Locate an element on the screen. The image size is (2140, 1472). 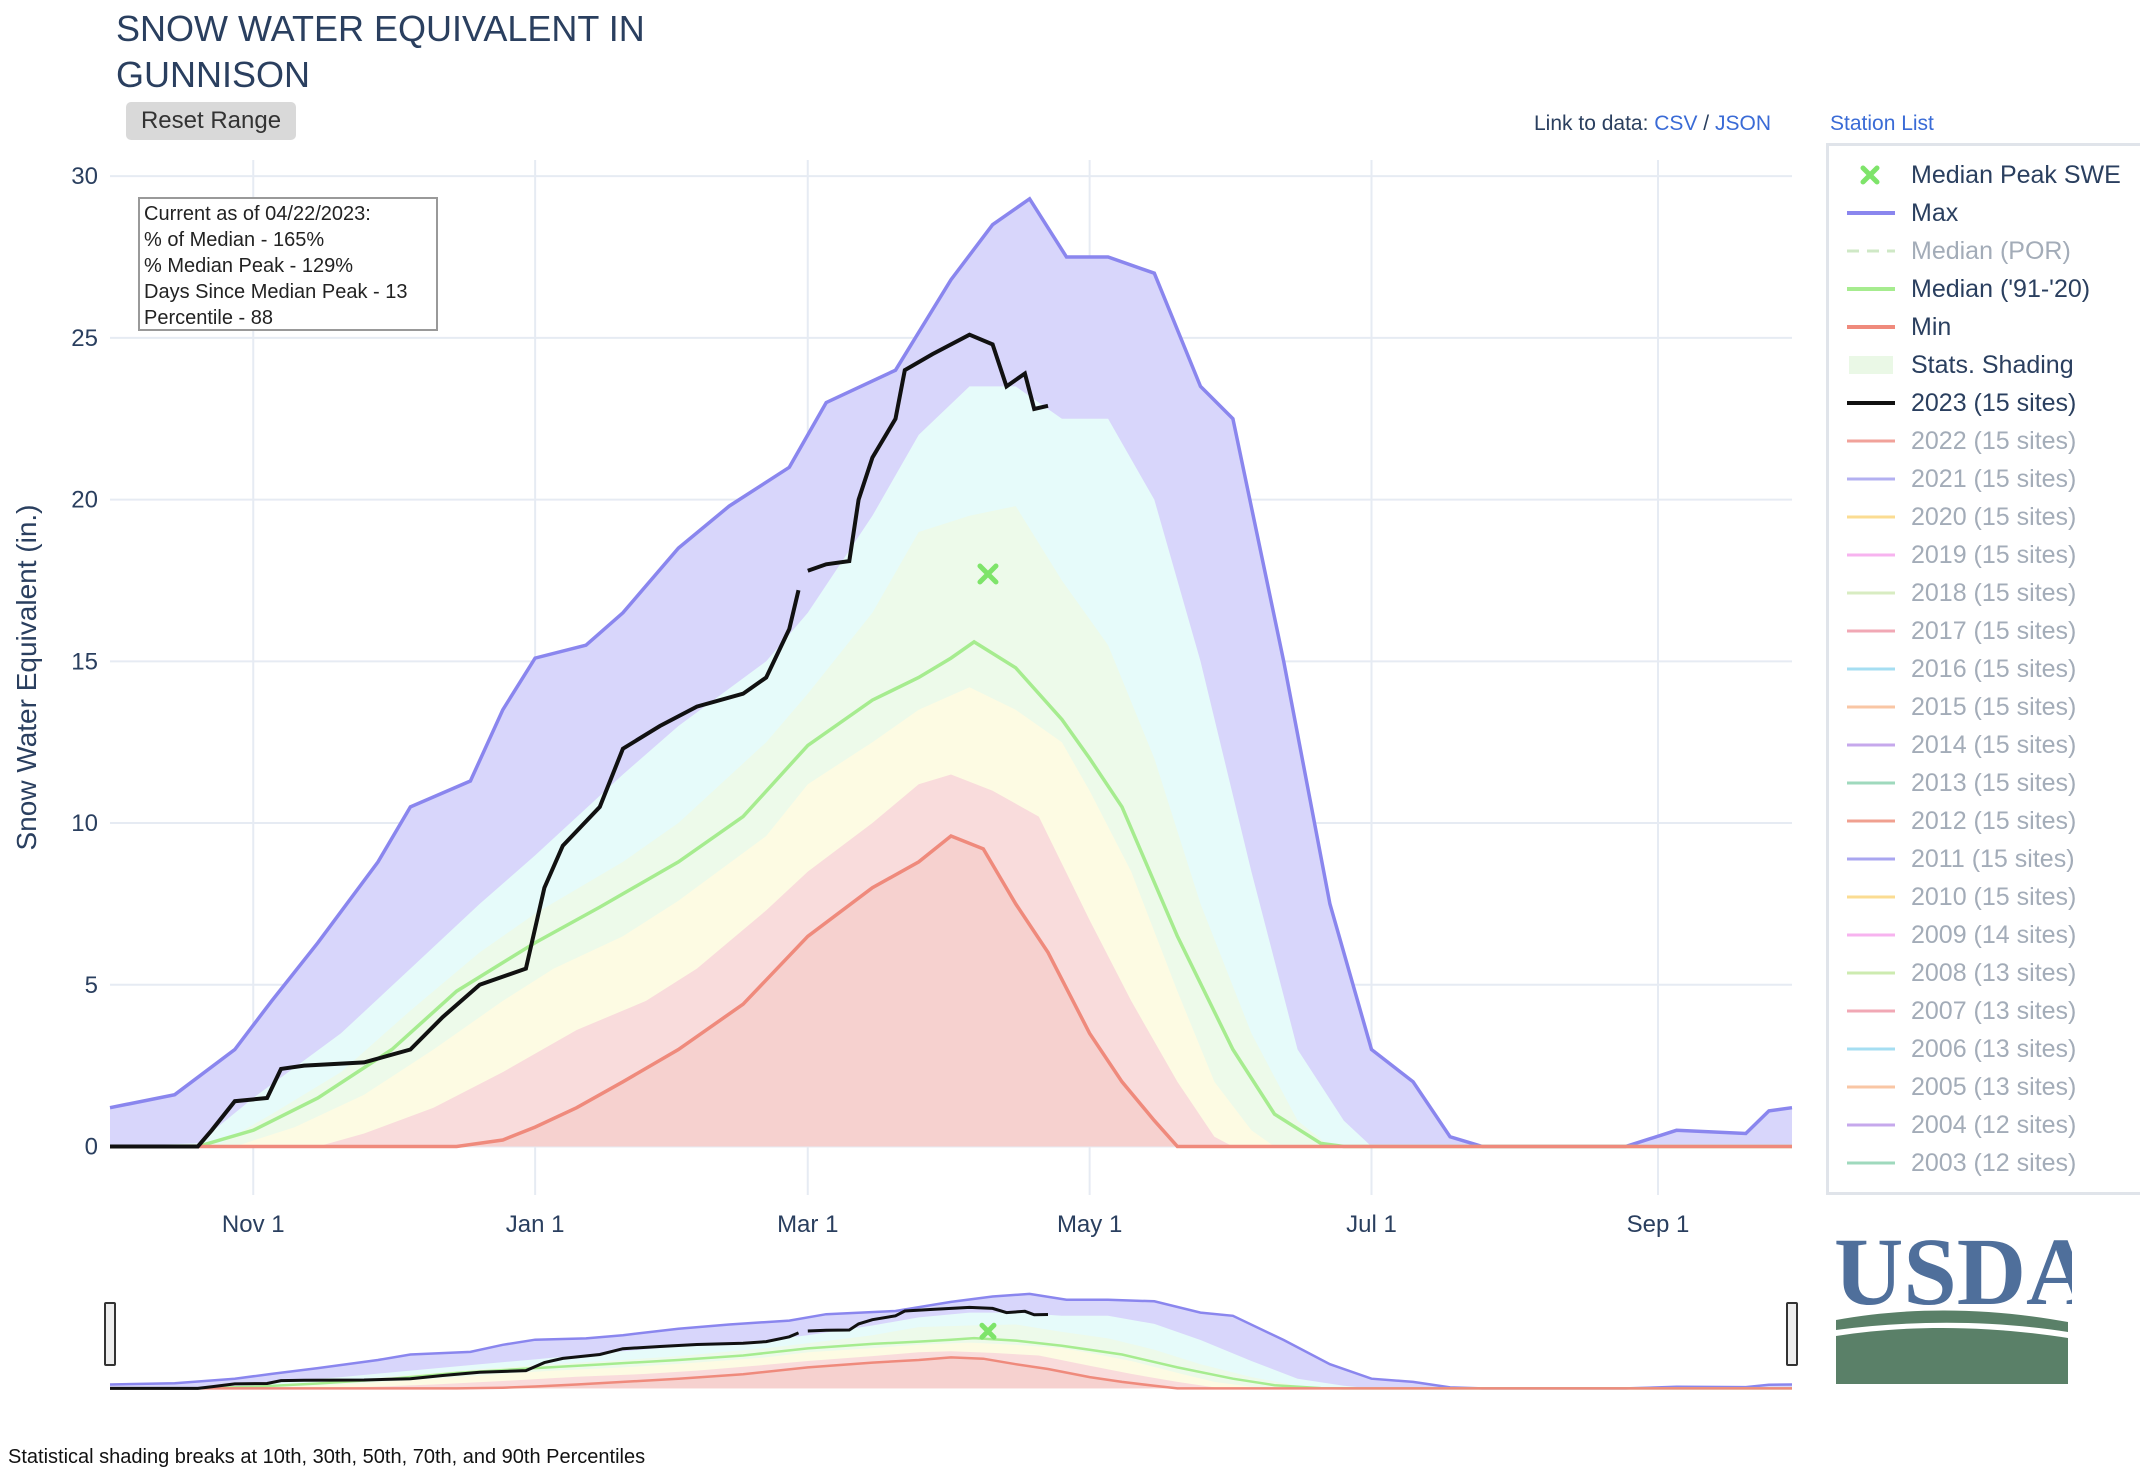
title-line-2: GUNNISON is located at coordinates (213, 74).